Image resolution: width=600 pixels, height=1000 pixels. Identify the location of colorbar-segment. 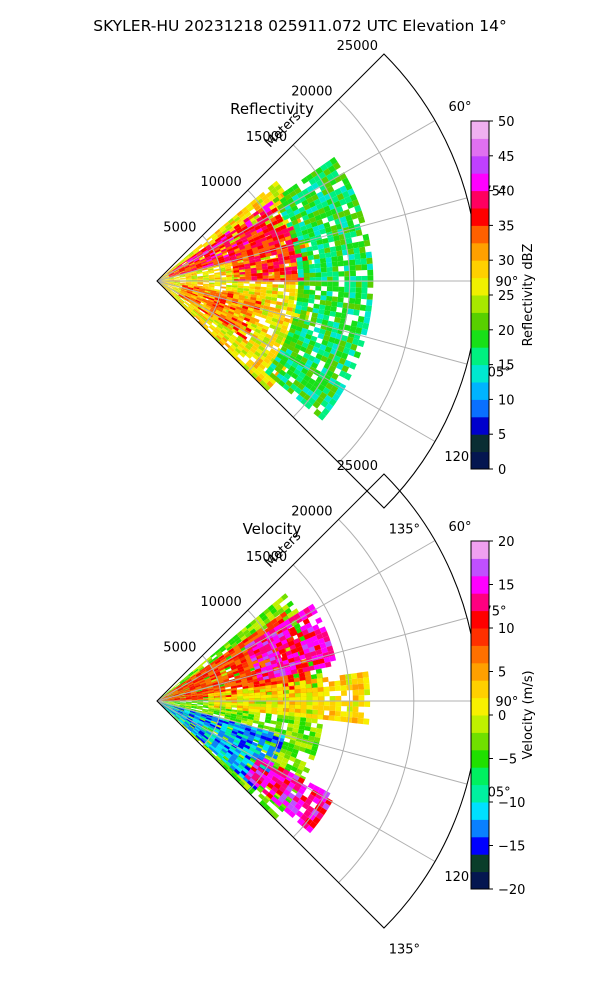
(480, 338).